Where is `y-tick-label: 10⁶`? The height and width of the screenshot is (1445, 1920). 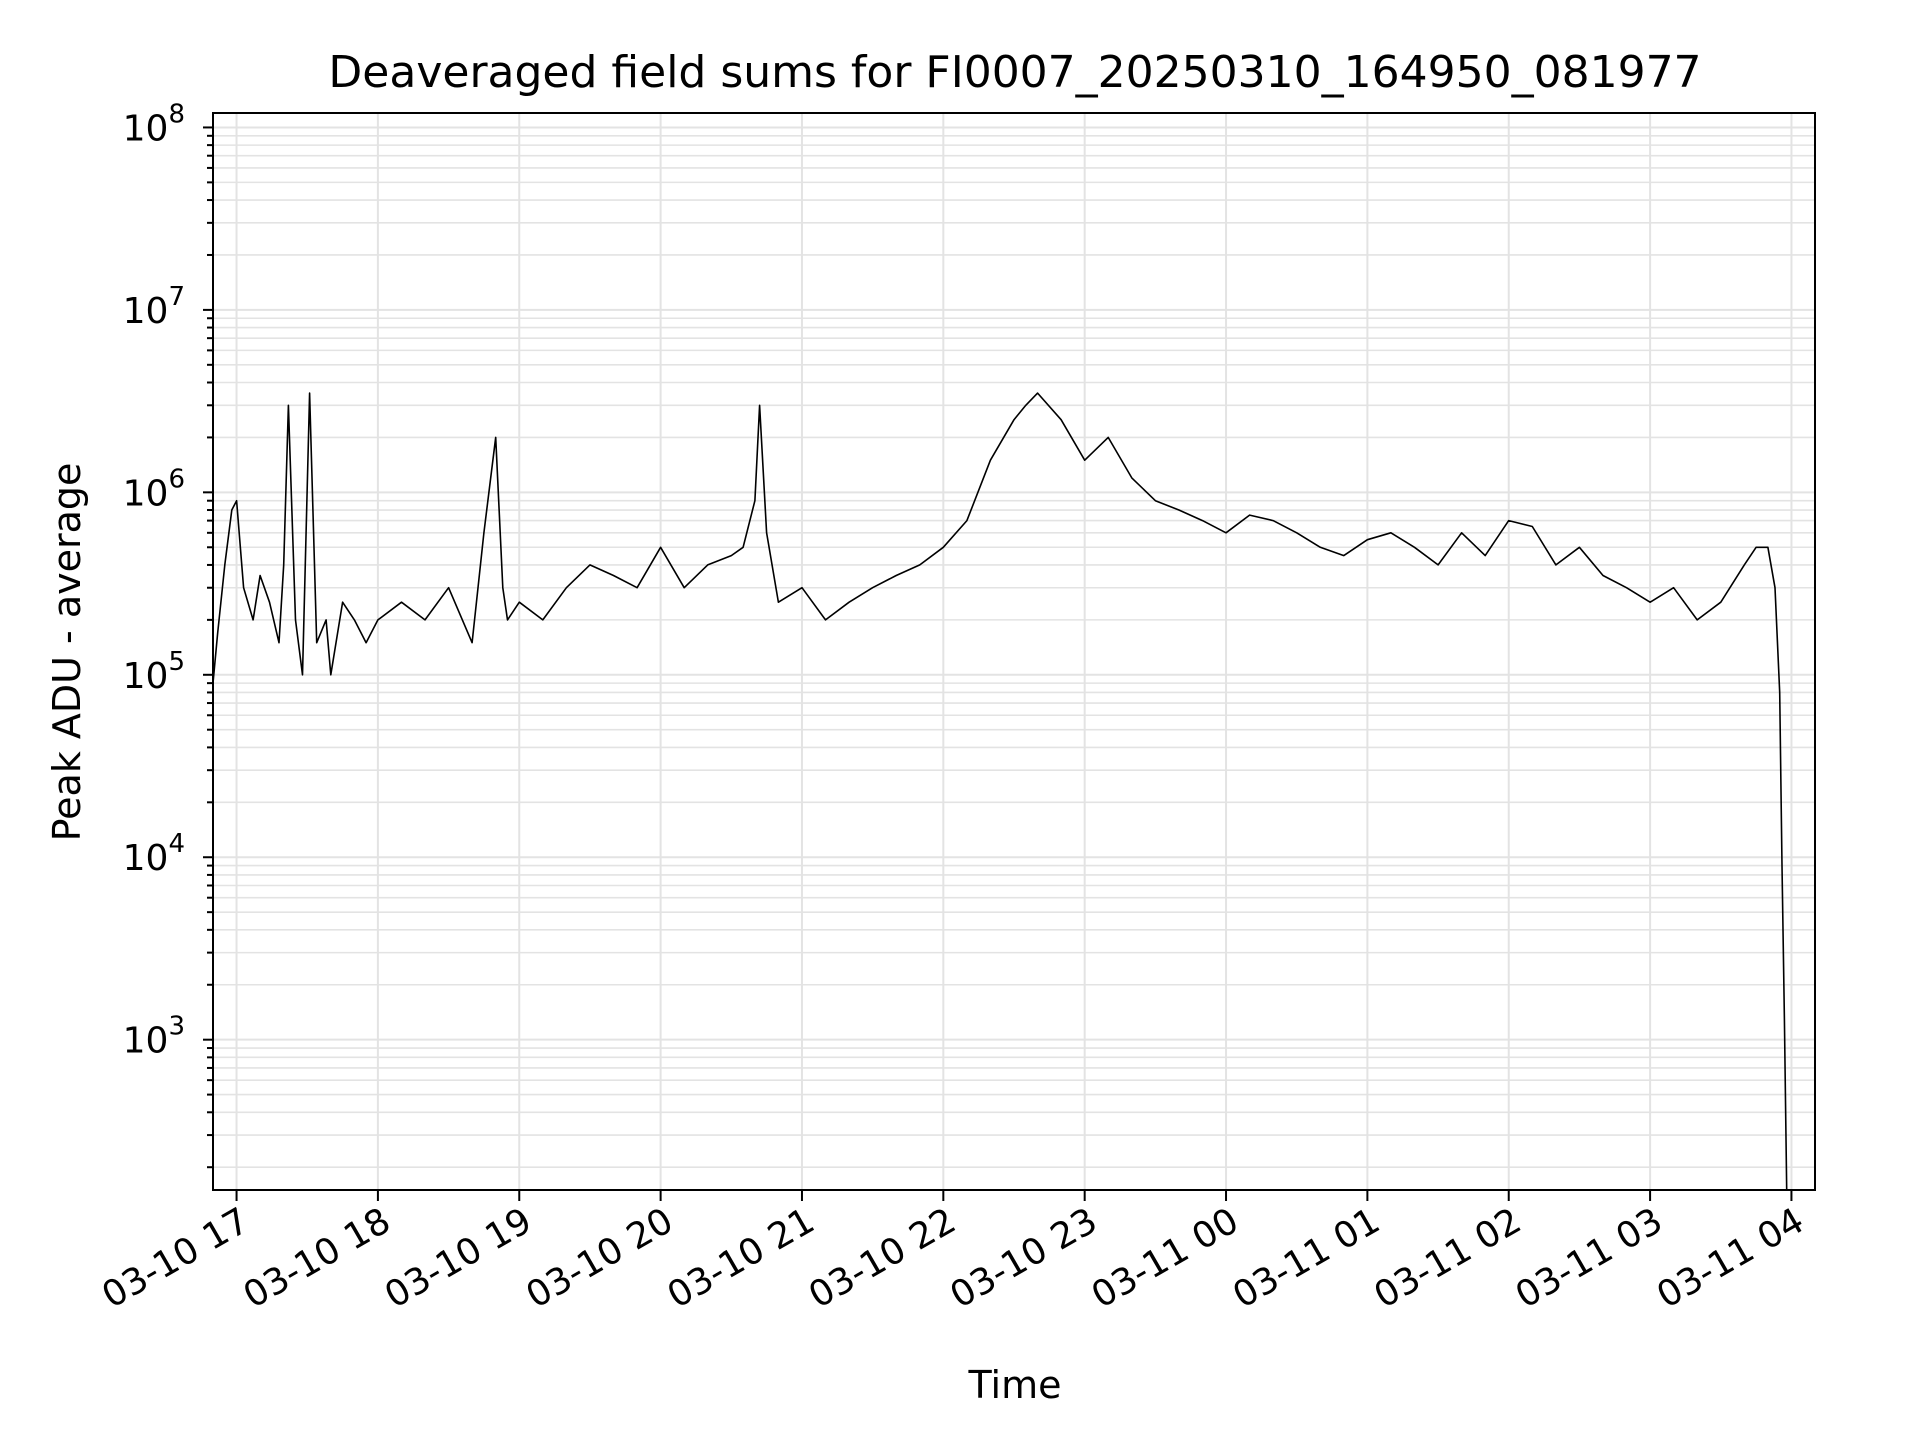 y-tick-label: 10⁶ is located at coordinates (154, 489).